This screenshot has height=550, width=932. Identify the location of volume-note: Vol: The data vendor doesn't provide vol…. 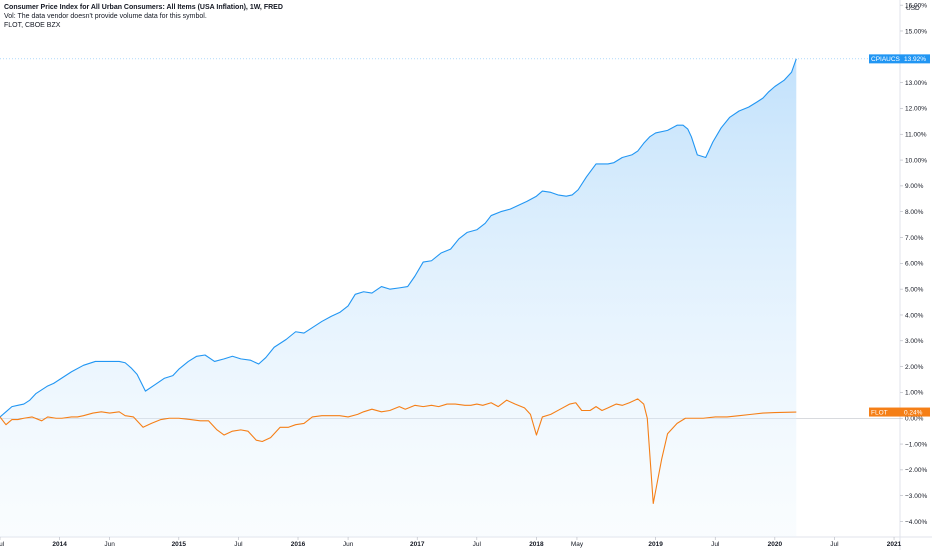
(105, 16).